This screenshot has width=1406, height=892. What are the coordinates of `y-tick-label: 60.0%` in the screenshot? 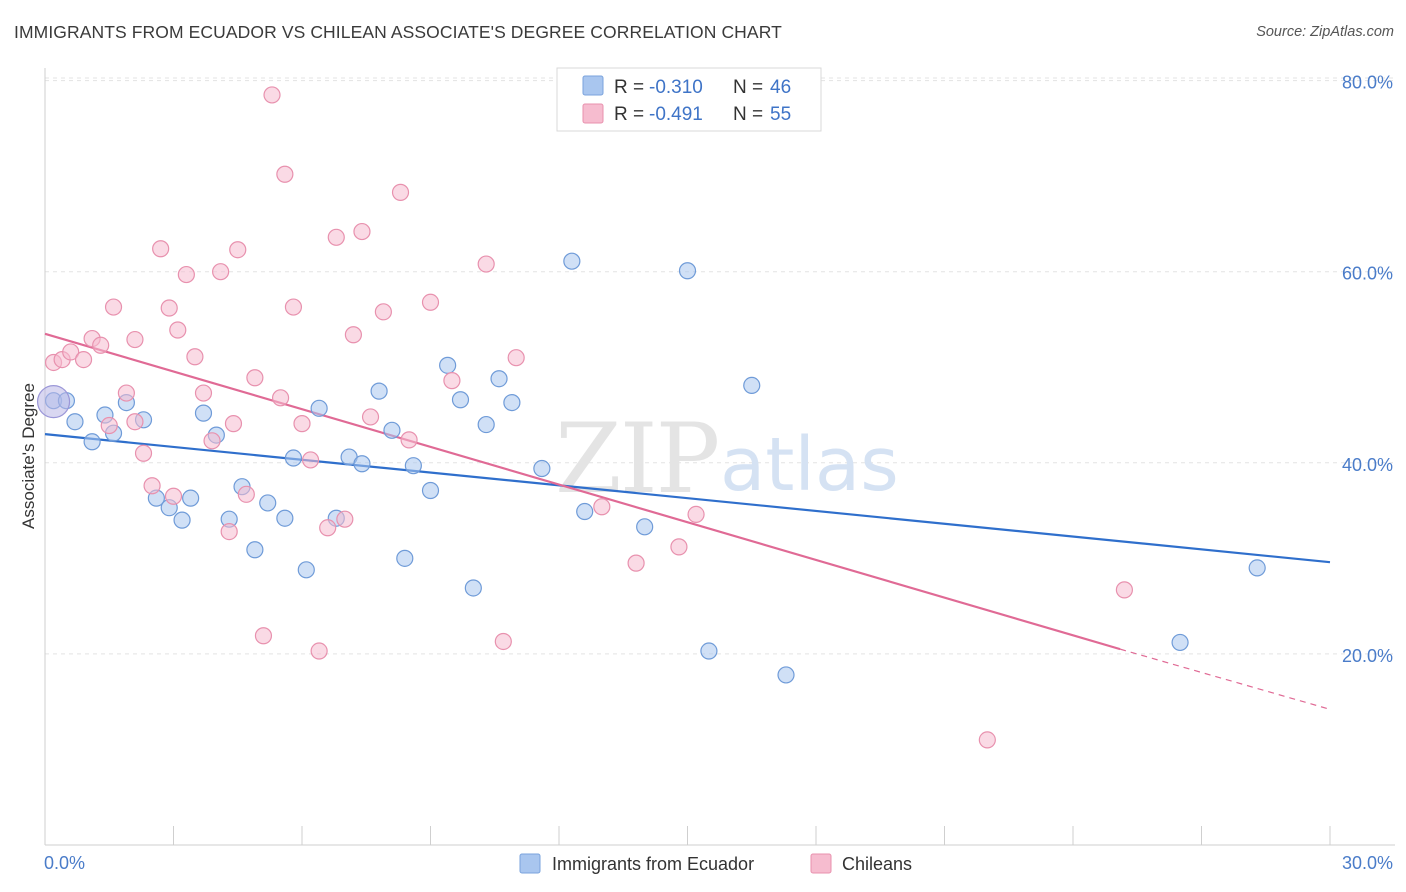 It's located at (1367, 274).